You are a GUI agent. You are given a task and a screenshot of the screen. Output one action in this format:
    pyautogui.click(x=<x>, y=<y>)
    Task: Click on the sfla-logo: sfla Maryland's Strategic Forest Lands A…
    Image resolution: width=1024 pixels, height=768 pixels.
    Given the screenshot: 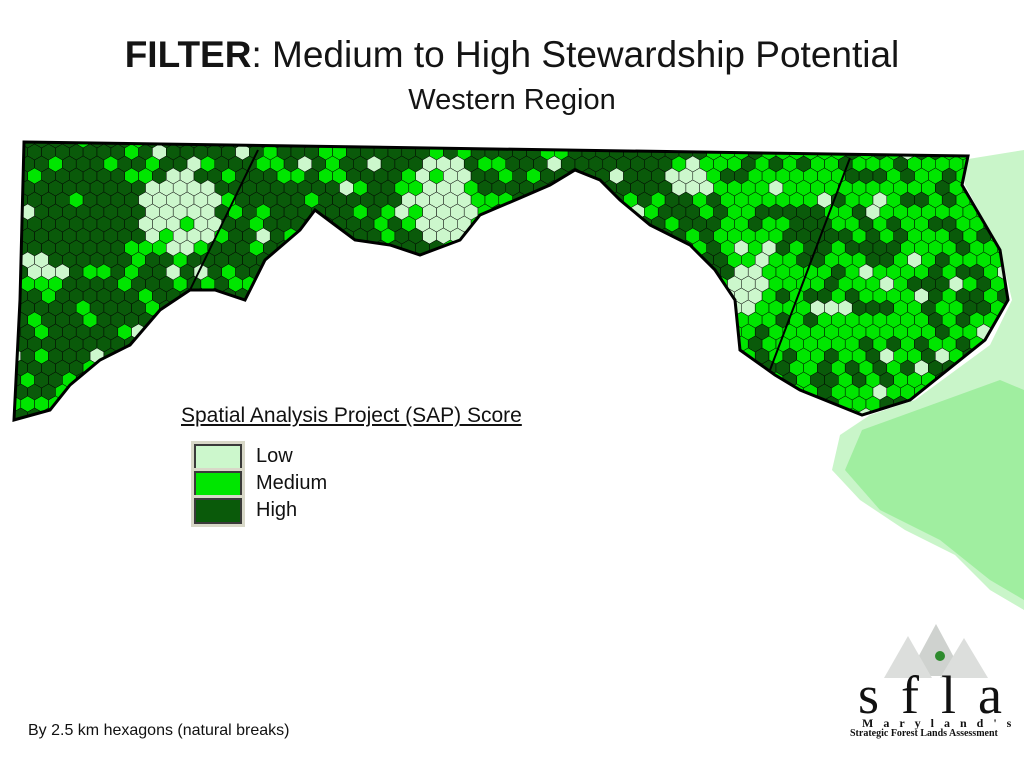 What is the action you would take?
    pyautogui.click(x=936, y=680)
    